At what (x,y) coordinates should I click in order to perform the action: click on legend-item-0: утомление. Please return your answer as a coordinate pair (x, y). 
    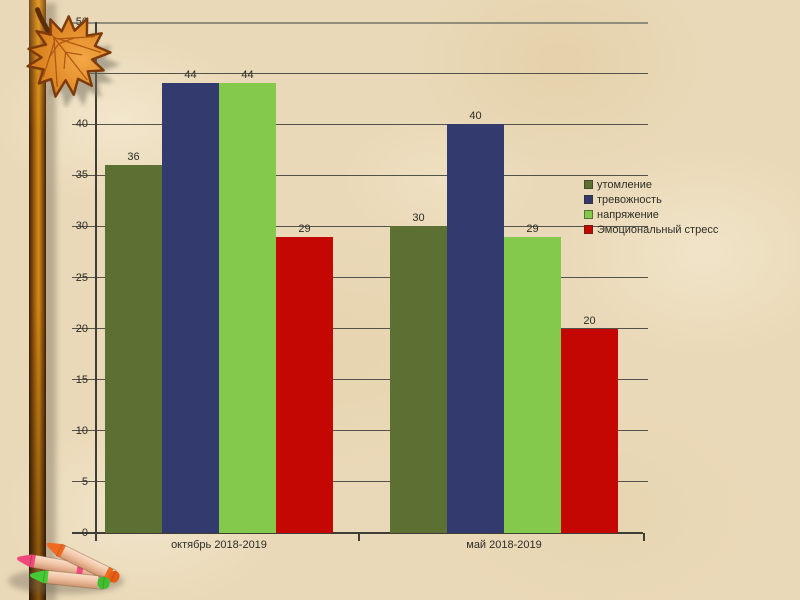
    Looking at the image, I should click on (651, 184).